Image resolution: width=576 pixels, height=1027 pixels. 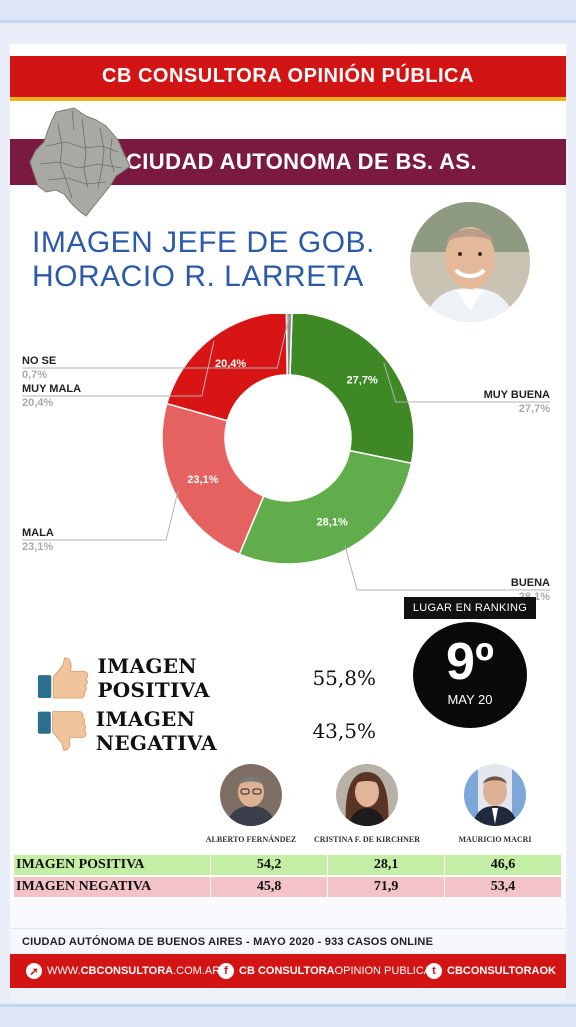 I want to click on twitter-link: t CBCONSULTORAOK, so click(x=491, y=971).